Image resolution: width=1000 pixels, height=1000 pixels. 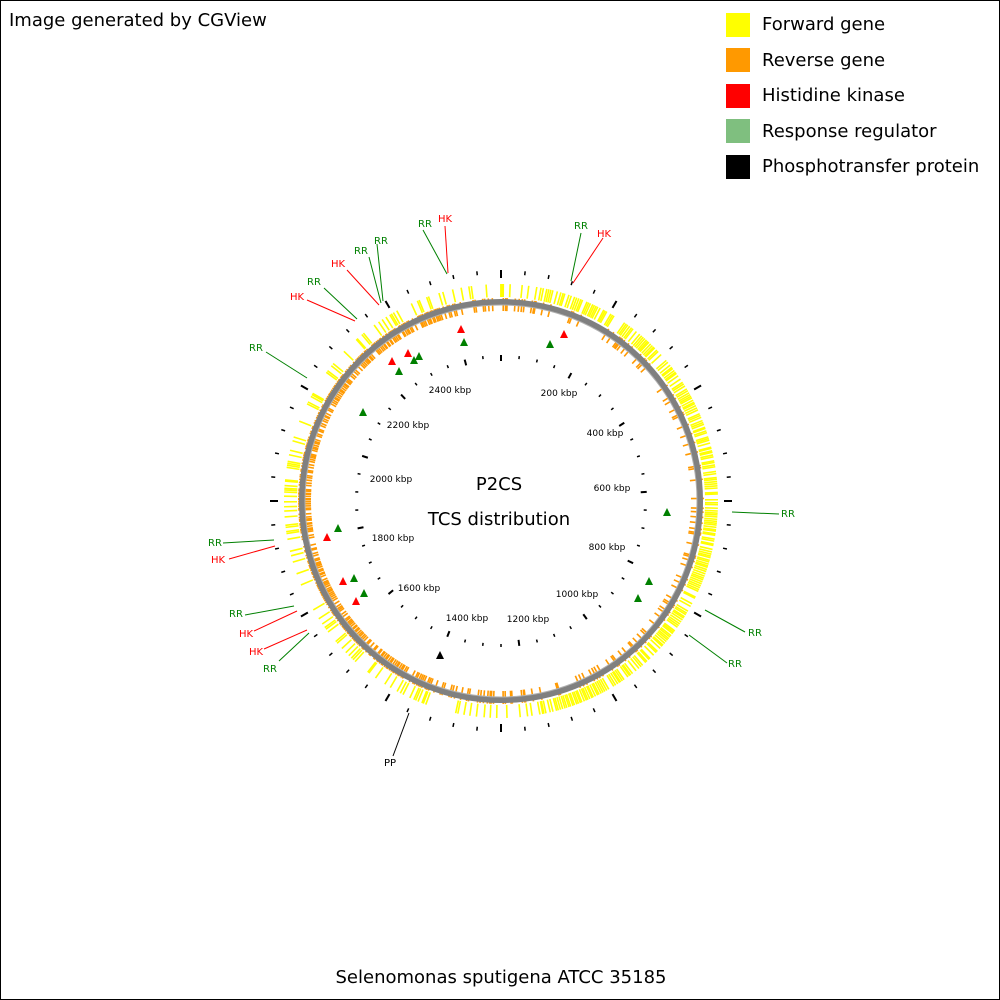 What do you see at coordinates (559, 394) in the screenshot?
I see `kbp-label: 200 kbp` at bounding box center [559, 394].